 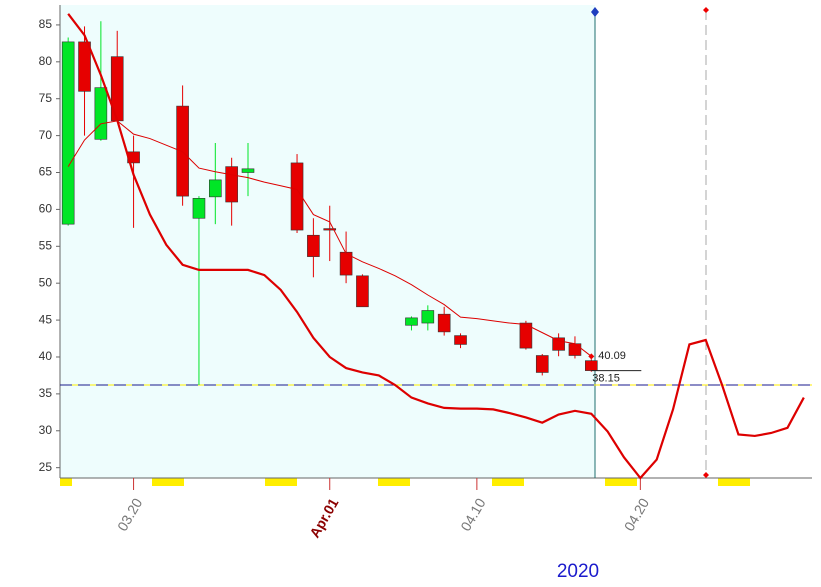 I want to click on x-tick-label: 03.20, so click(x=129, y=514).